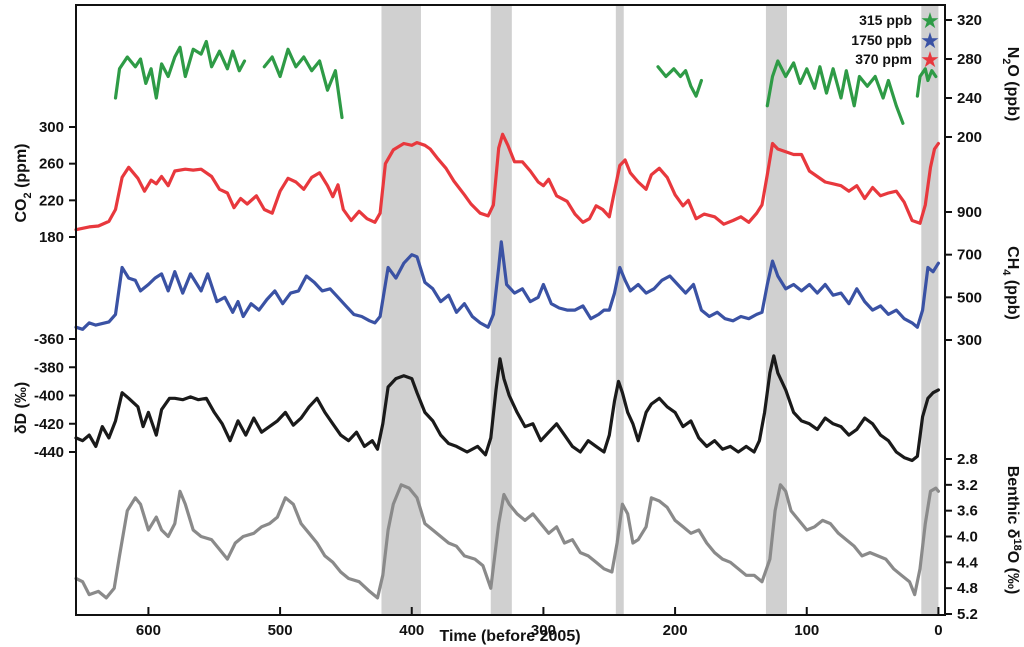  Describe the element at coordinates (51, 237) in the screenshot. I see `y-tick-label-co2: 180` at that location.